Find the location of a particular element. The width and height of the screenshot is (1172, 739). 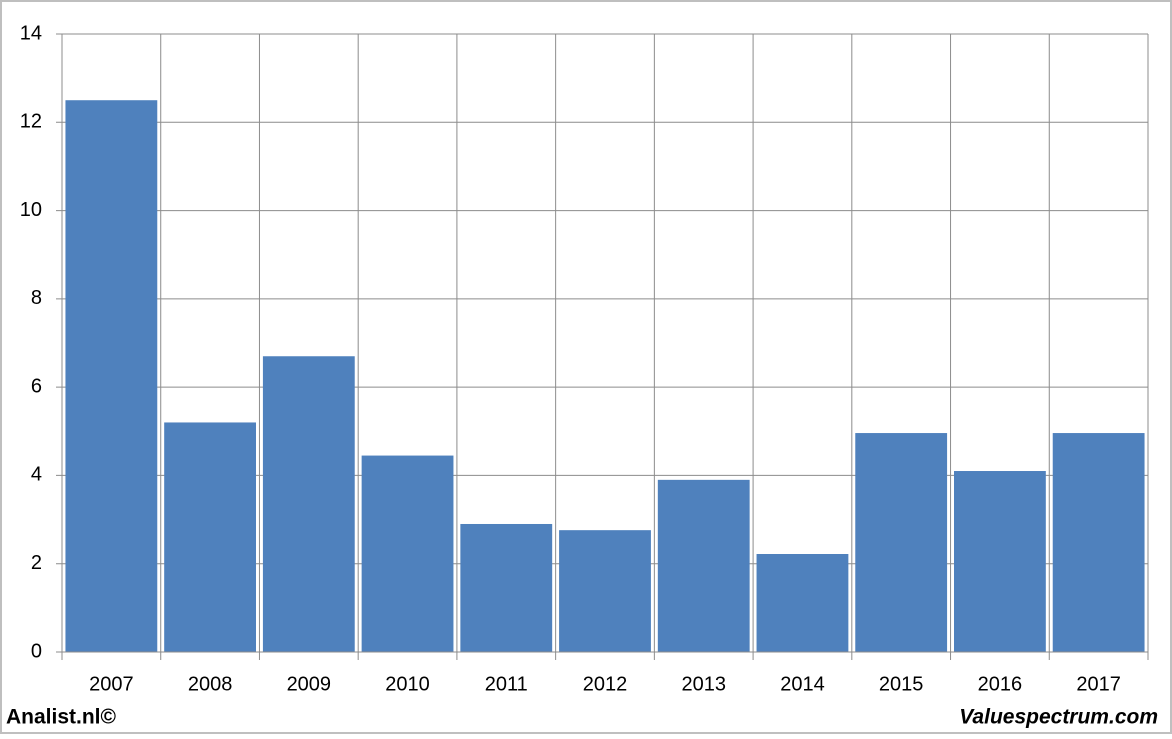

x-tick-label: 2014 is located at coordinates (802, 684).